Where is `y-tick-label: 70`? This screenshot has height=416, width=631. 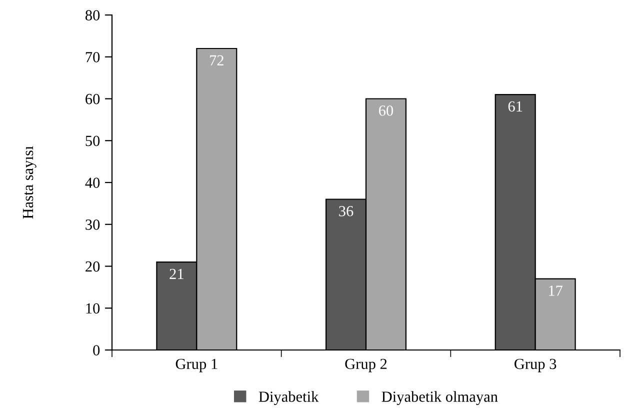
y-tick-label: 70 is located at coordinates (93, 57).